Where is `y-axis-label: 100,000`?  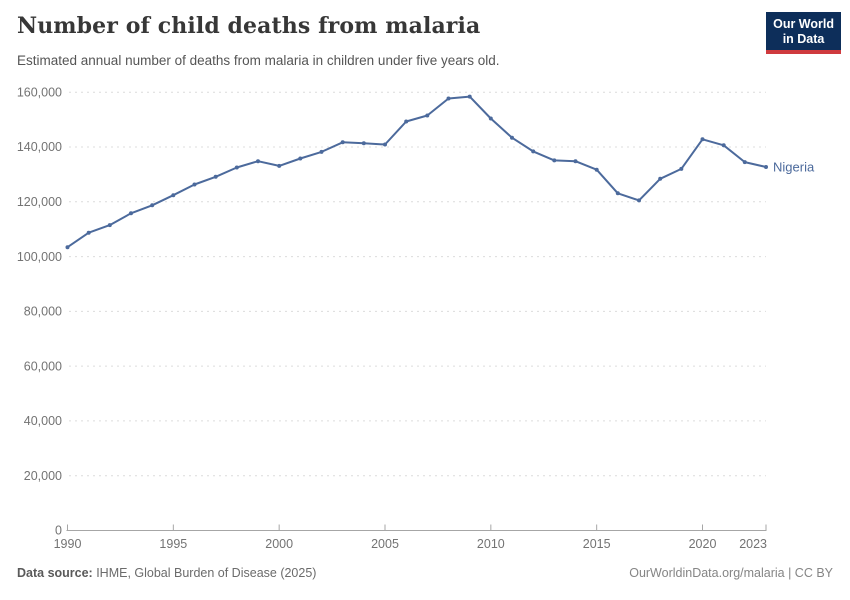 y-axis-label: 100,000 is located at coordinates (39, 257).